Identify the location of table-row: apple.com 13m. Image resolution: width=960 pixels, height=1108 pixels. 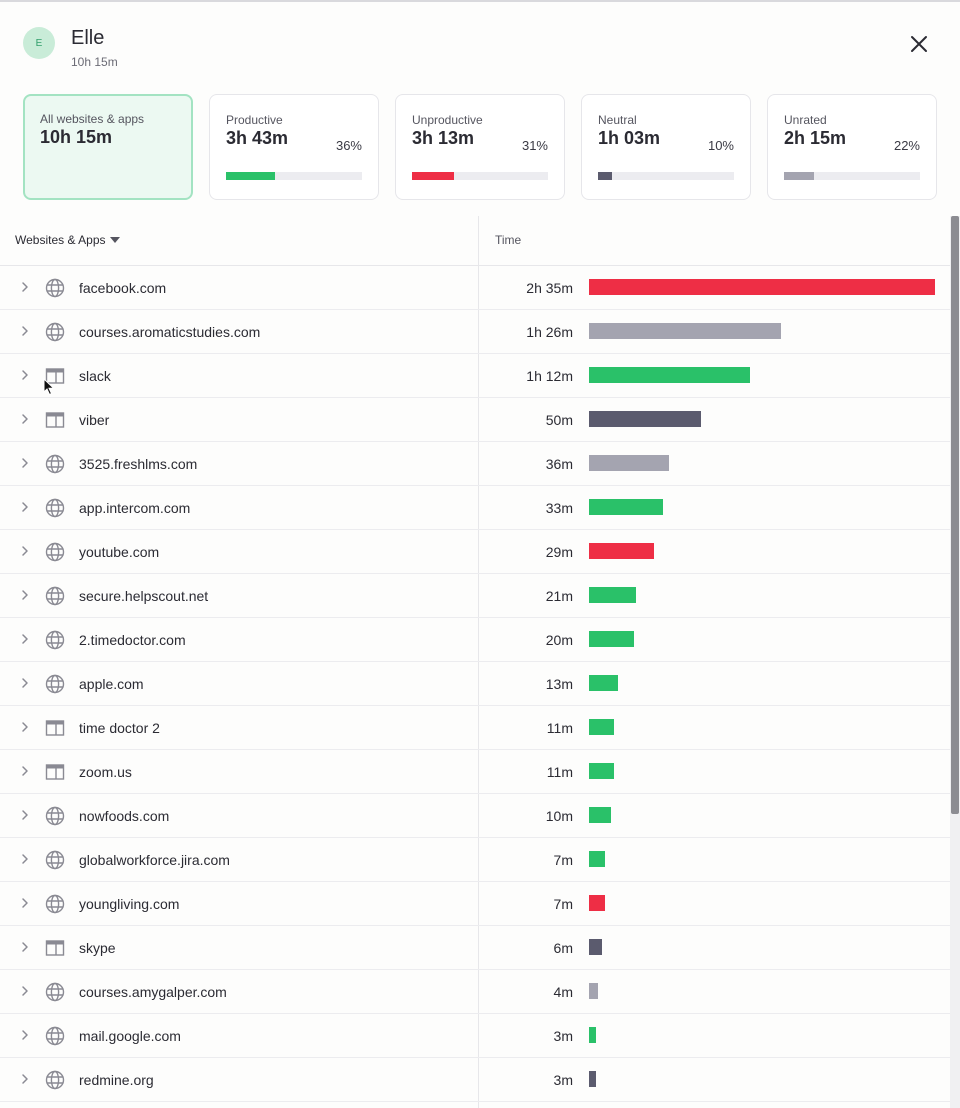
(475, 684).